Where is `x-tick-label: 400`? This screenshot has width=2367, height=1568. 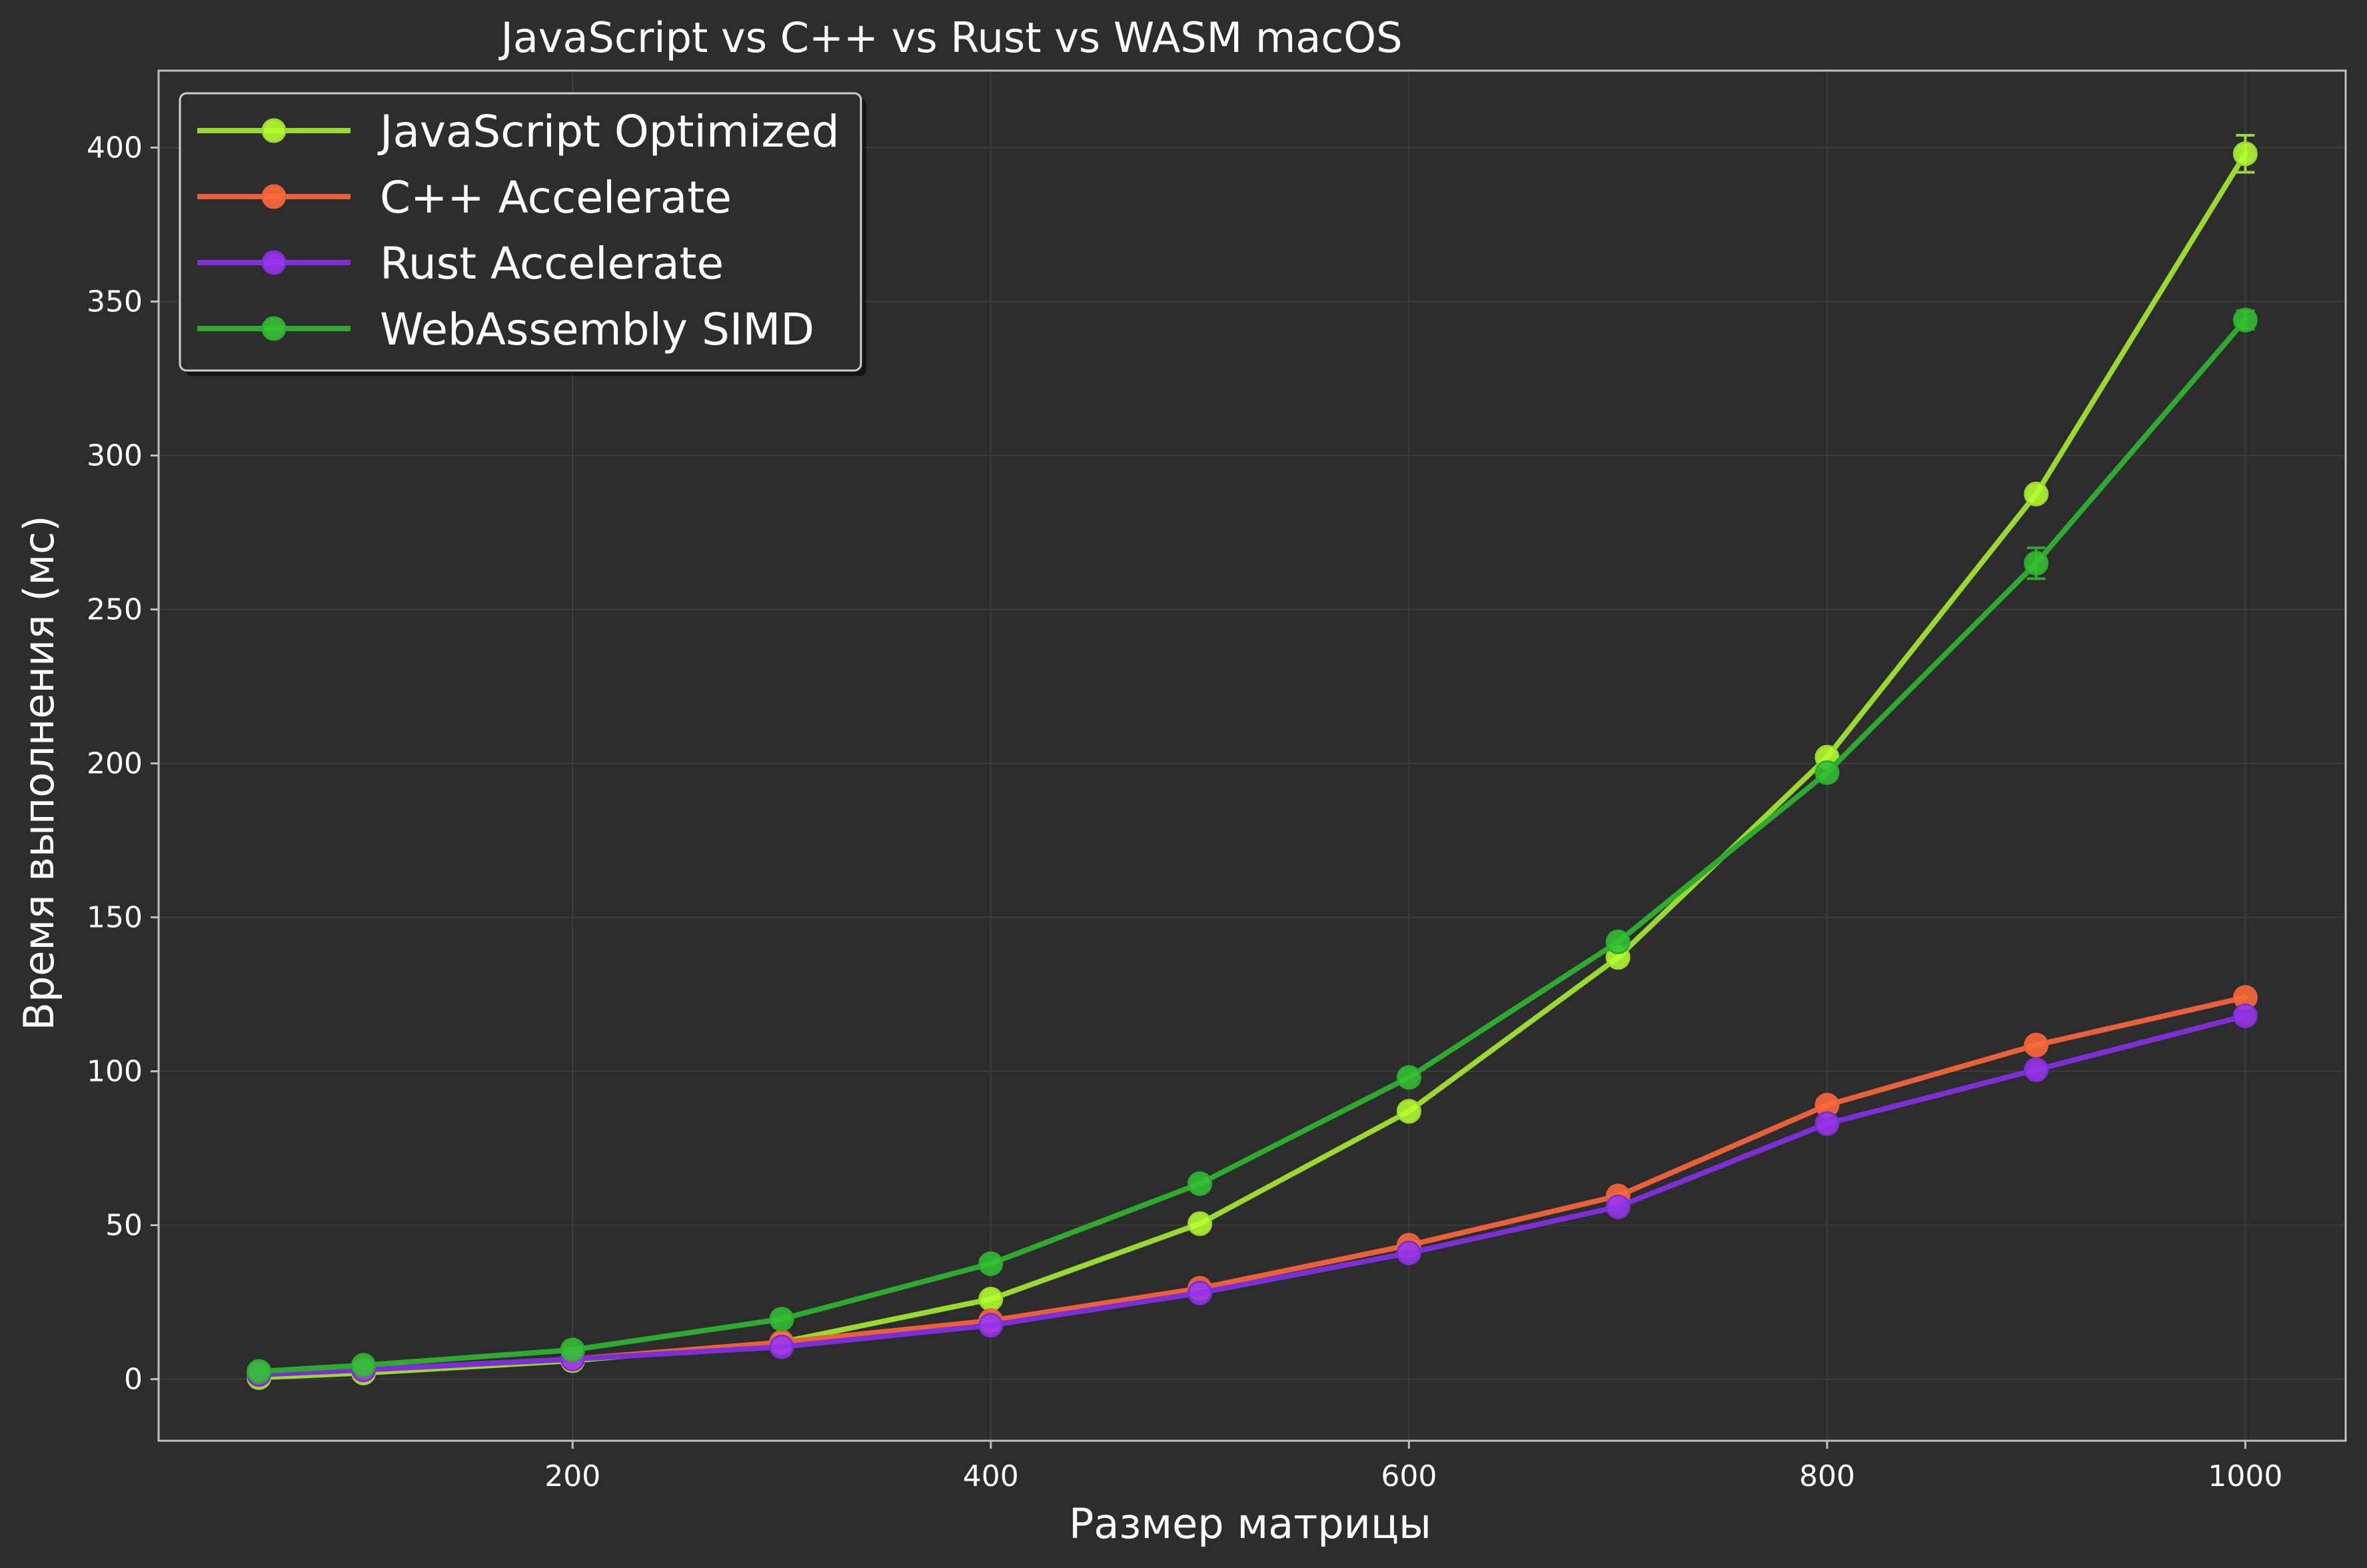
x-tick-label: 400 is located at coordinates (991, 1476).